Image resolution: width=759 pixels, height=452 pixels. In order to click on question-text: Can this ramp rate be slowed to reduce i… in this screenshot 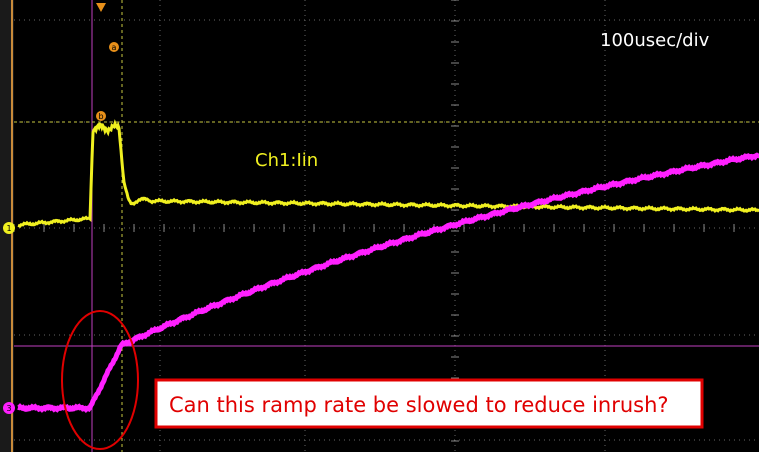, I will do `click(419, 405)`.